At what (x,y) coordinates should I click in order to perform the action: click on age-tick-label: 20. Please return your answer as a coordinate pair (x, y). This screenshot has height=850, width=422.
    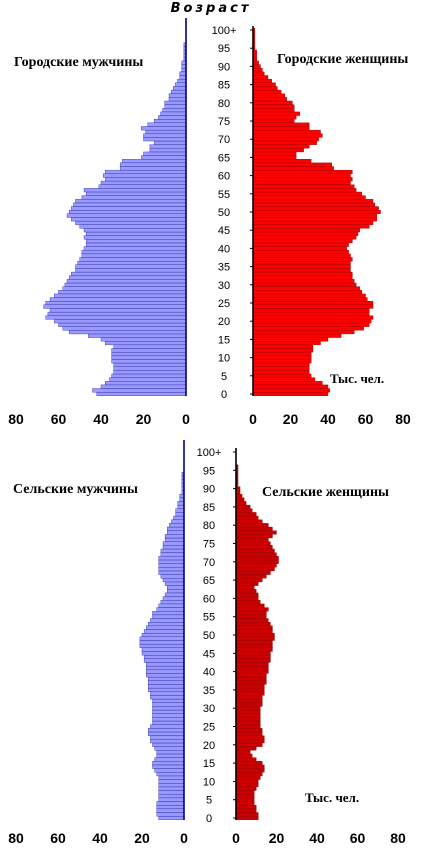
    Looking at the image, I should click on (224, 322).